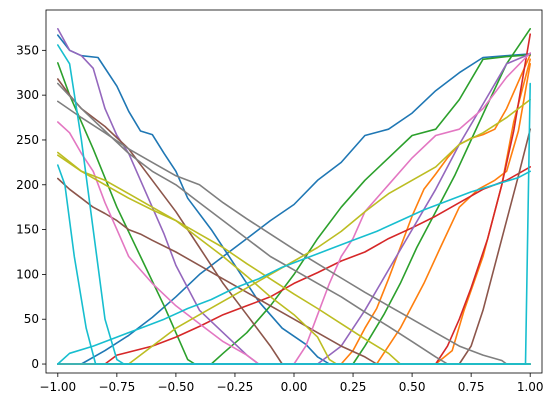  Describe the element at coordinates (235, 387) in the screenshot. I see `x-tick-label: −0.25` at that location.